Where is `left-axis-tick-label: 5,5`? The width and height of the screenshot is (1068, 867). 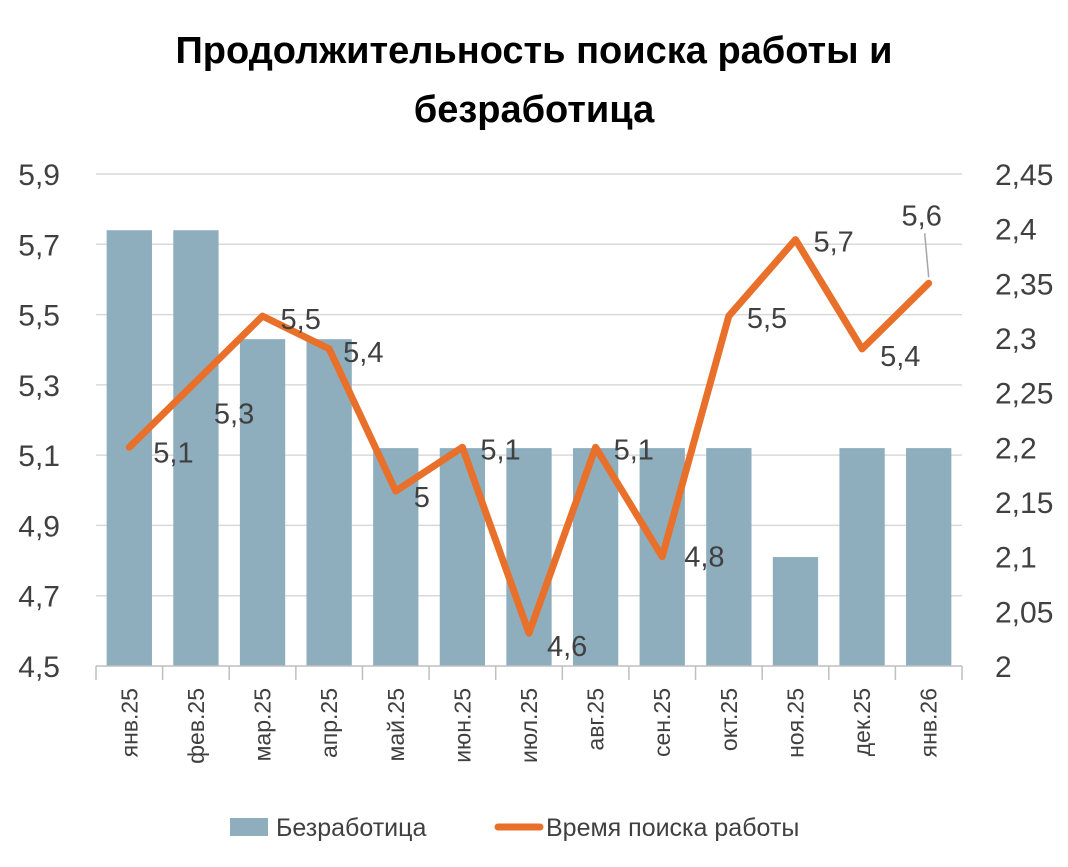 left-axis-tick-label: 5,5 is located at coordinates (39, 316).